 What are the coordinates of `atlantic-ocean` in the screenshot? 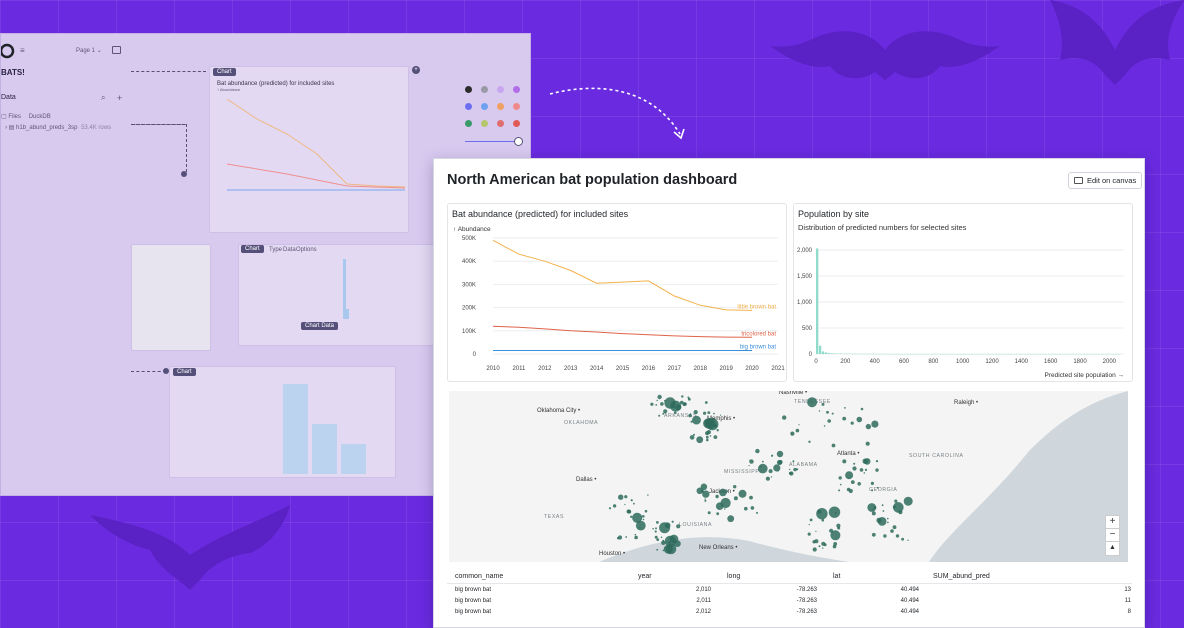 It's located at (1028, 476).